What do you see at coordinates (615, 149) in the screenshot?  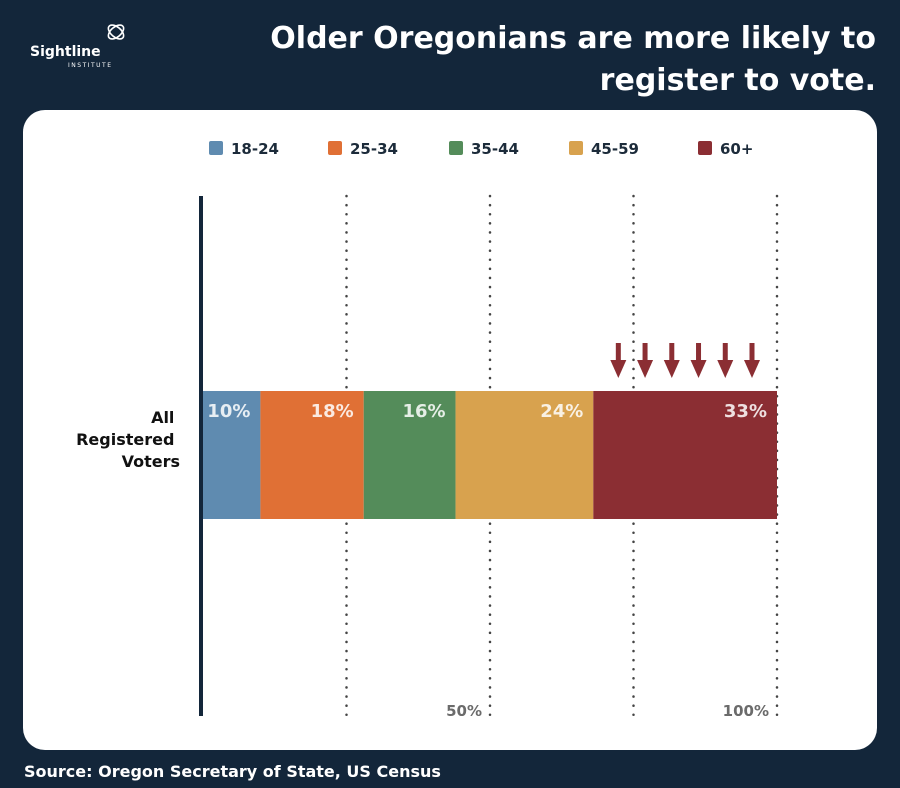 I see `legend-label: 45-59` at bounding box center [615, 149].